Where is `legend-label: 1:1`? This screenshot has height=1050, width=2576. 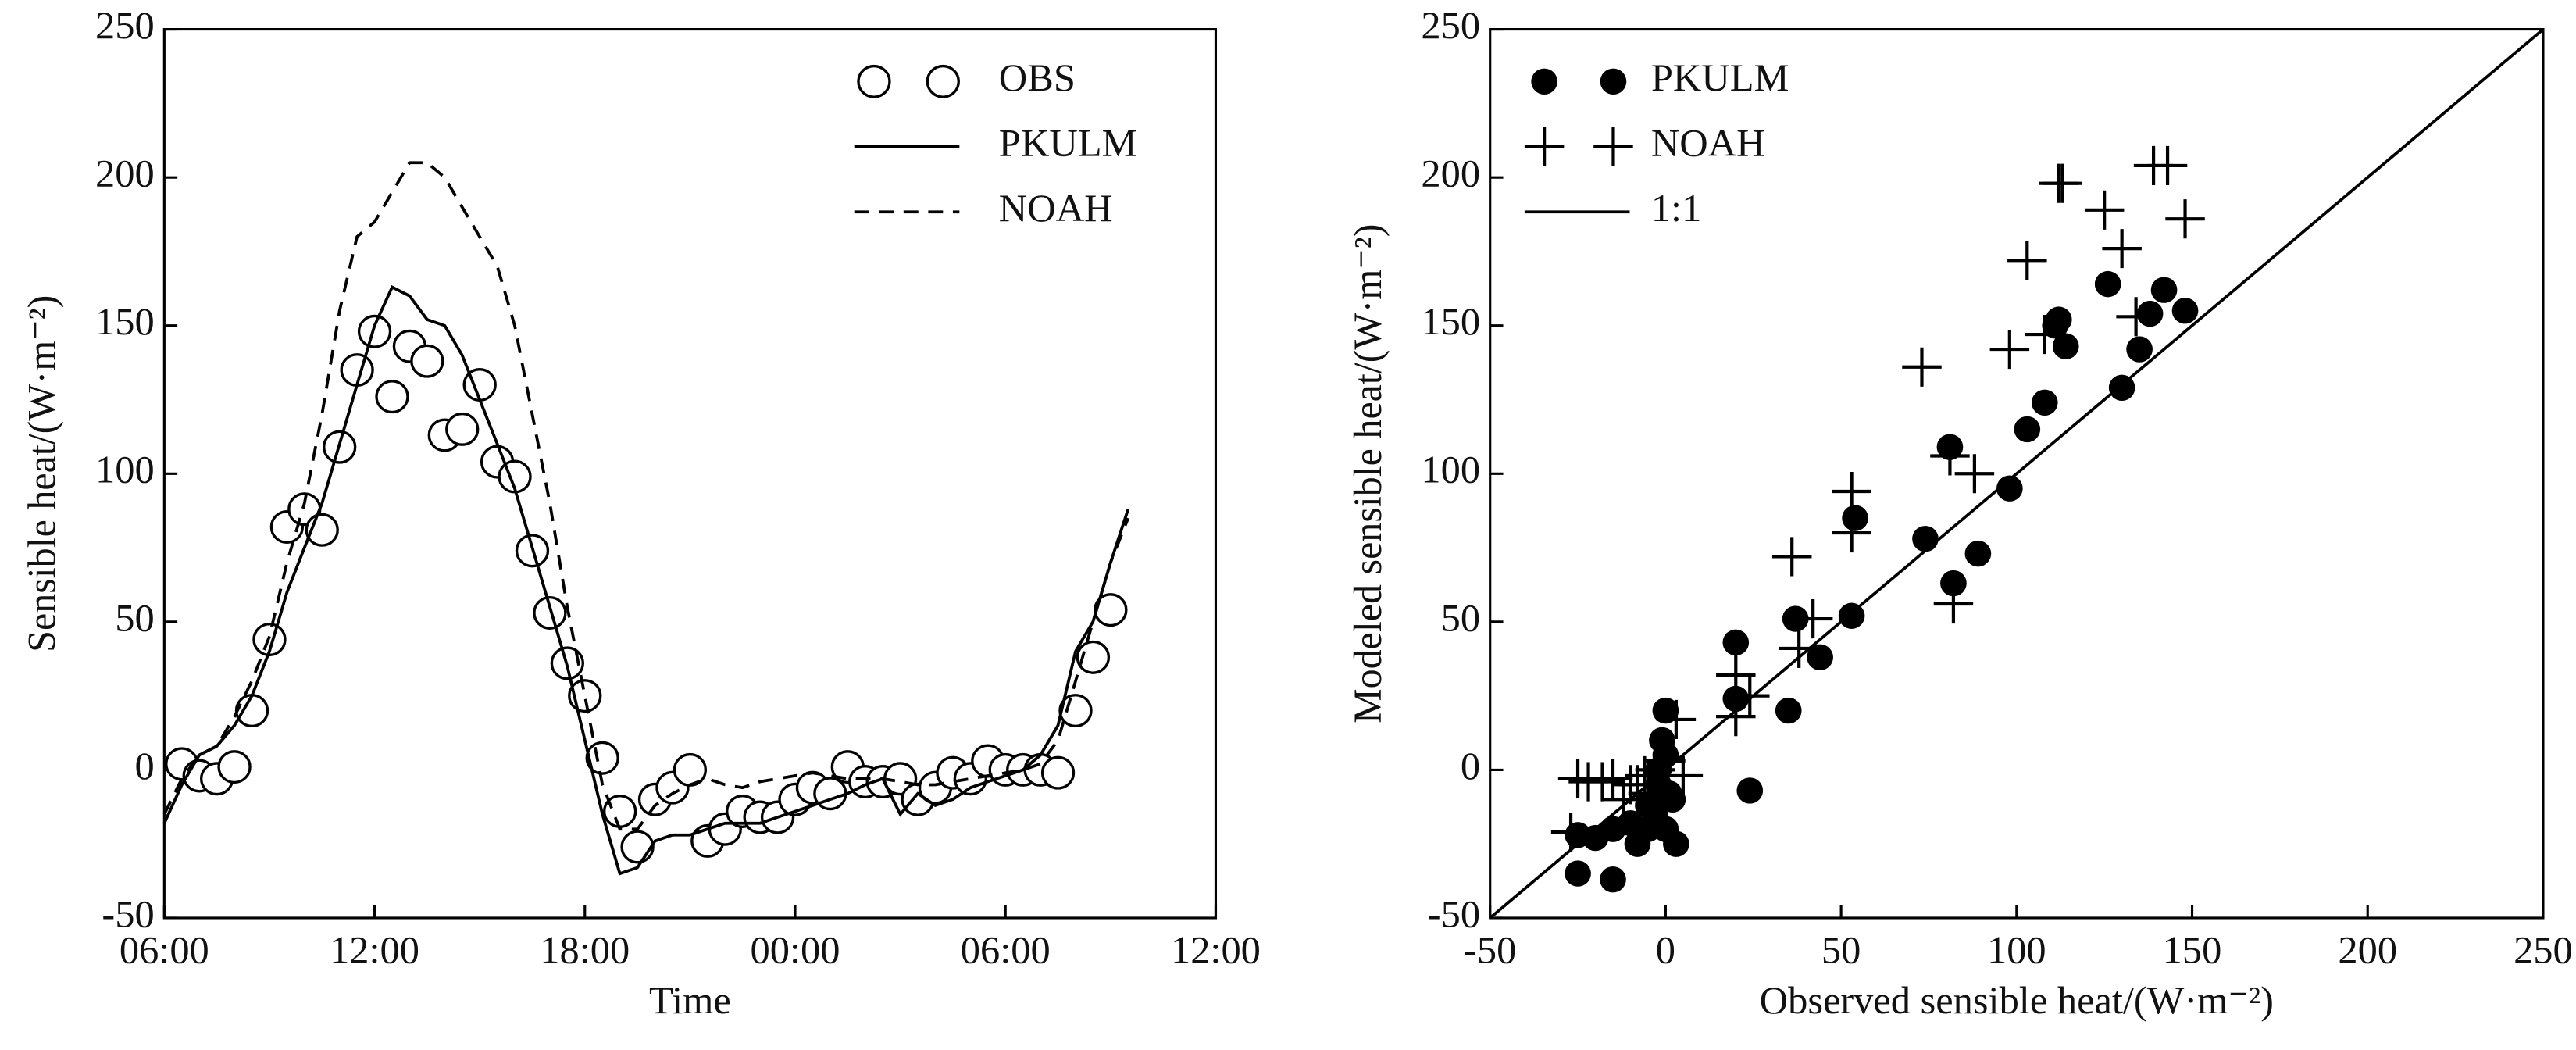 legend-label: 1:1 is located at coordinates (1676, 208).